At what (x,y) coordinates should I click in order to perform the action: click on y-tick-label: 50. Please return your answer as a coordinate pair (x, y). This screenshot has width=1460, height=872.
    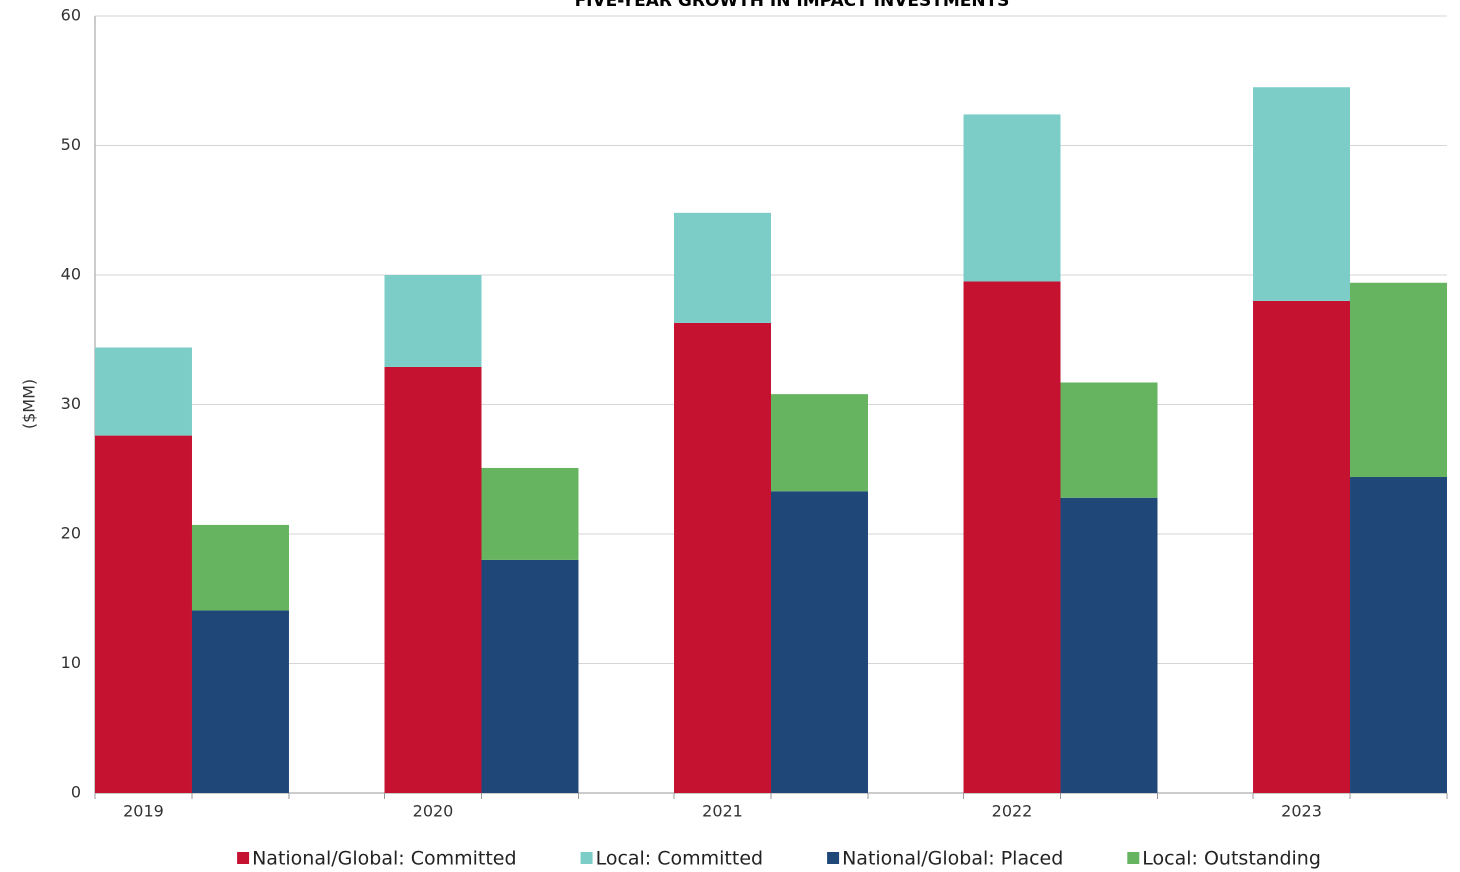
    Looking at the image, I should click on (71, 144).